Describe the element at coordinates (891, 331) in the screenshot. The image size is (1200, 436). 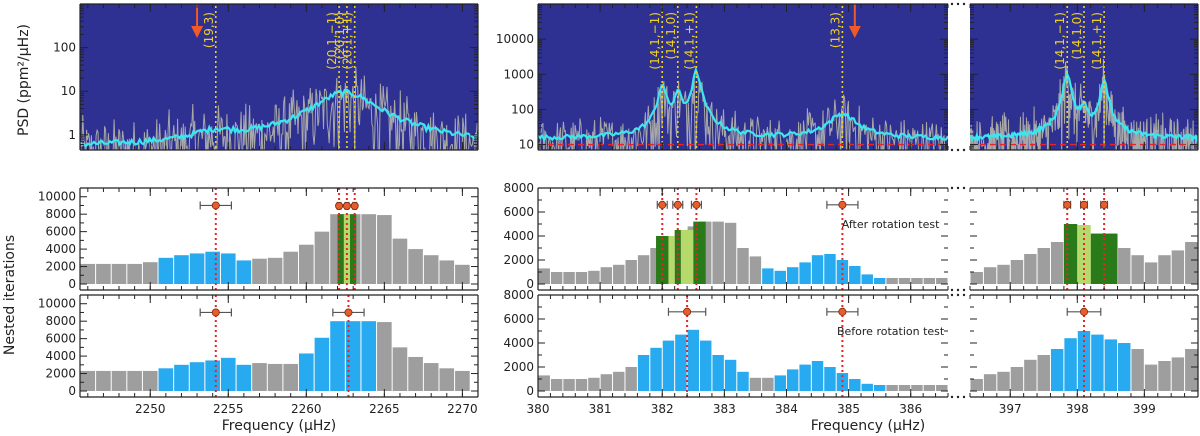
I see `middle-before-note: Before rotation test` at that location.